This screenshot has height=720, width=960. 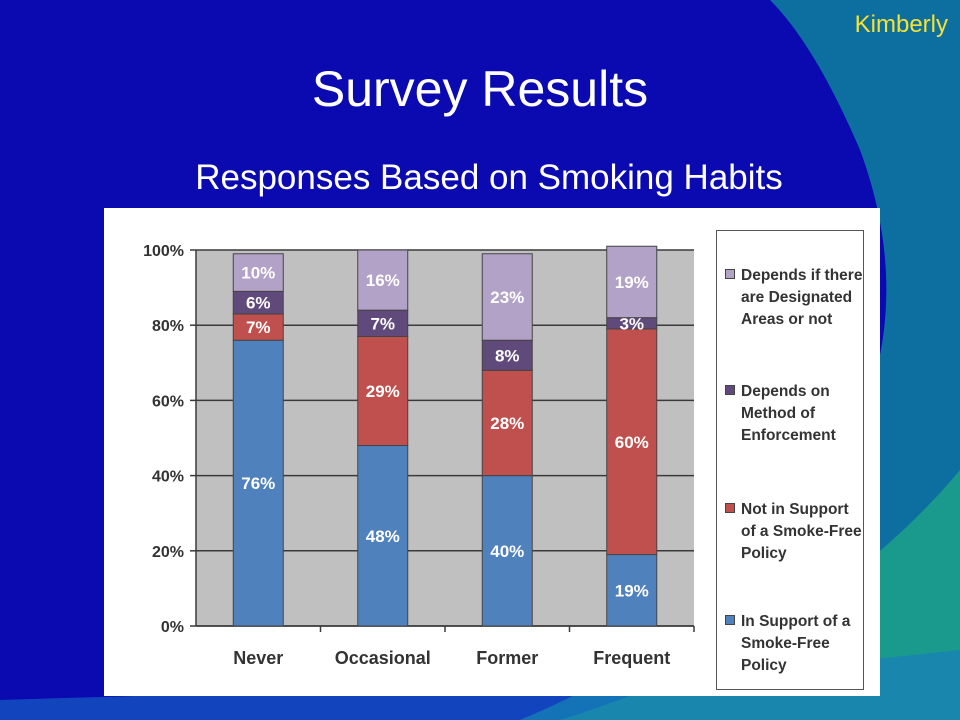 I want to click on data-label: 23%, so click(x=507, y=297).